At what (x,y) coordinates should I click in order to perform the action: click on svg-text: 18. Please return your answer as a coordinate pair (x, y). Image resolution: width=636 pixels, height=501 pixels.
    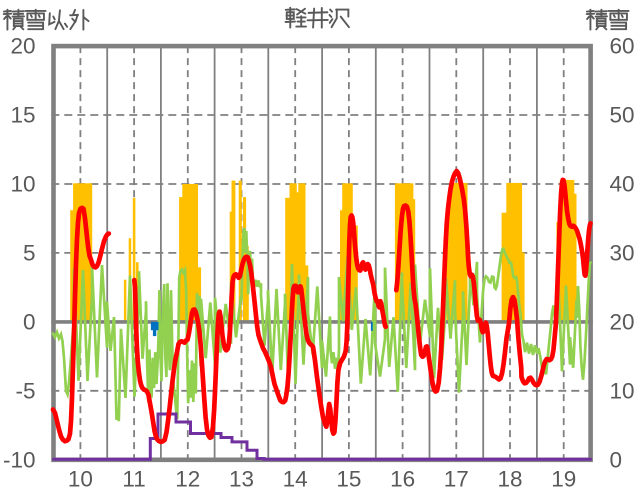
    Looking at the image, I should click on (510, 479).